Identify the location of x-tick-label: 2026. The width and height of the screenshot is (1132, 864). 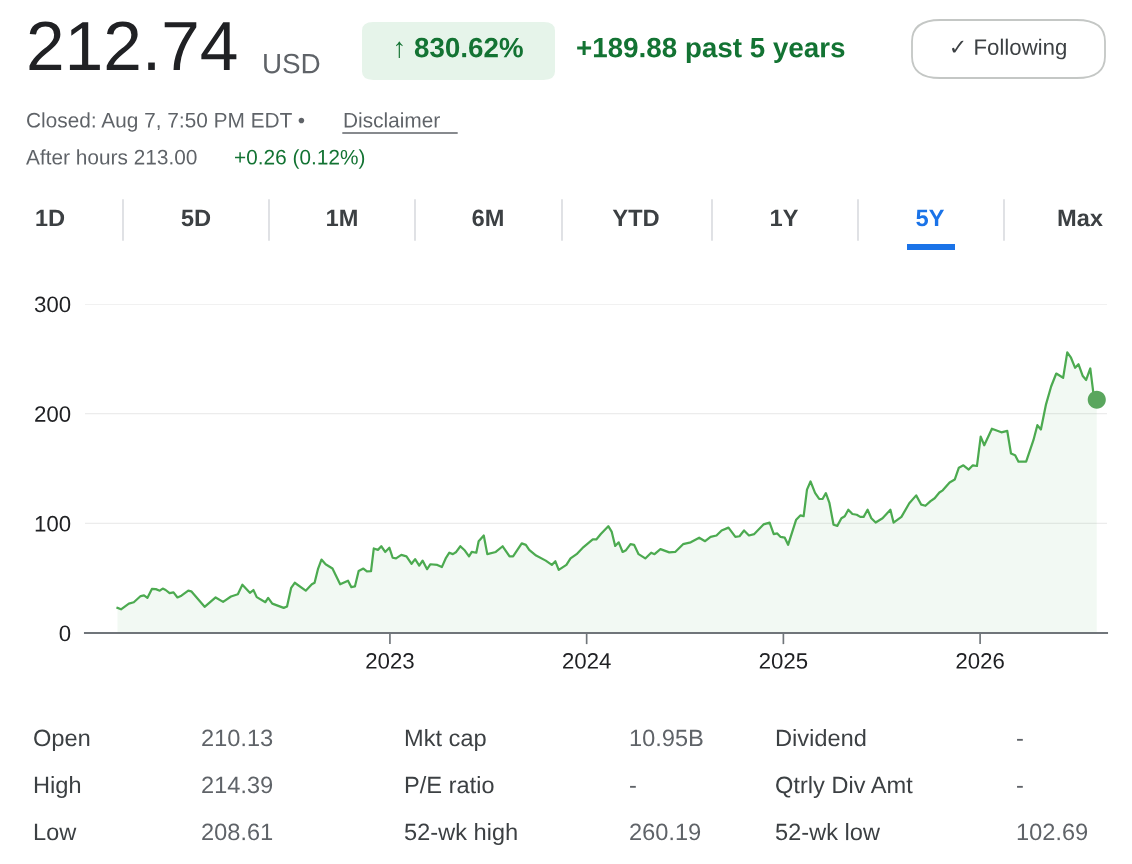
(980, 661).